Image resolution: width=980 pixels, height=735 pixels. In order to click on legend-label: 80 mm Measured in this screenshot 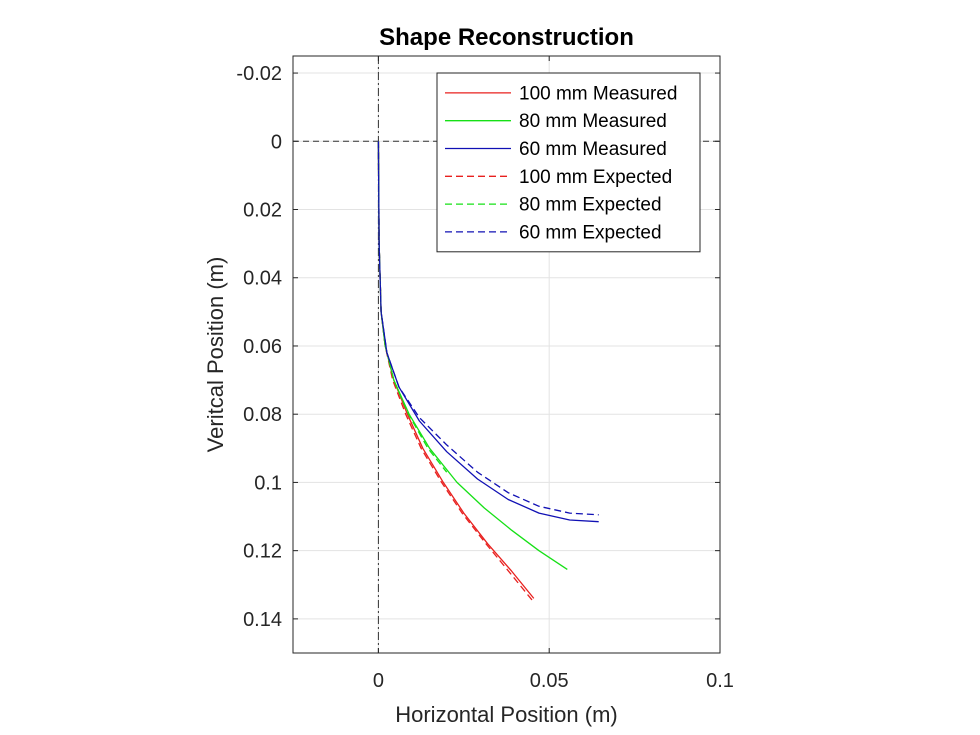, I will do `click(593, 121)`.